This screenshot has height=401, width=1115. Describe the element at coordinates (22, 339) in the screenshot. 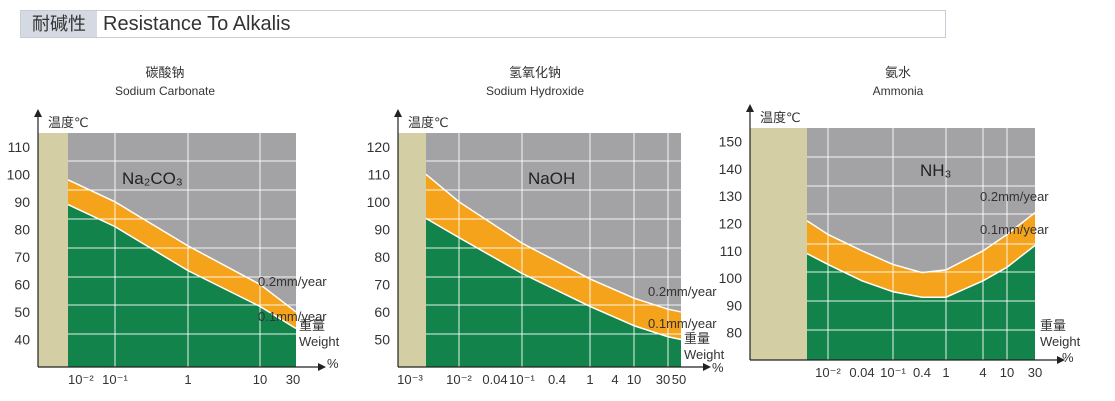

I see `y-tick-label: 40` at that location.